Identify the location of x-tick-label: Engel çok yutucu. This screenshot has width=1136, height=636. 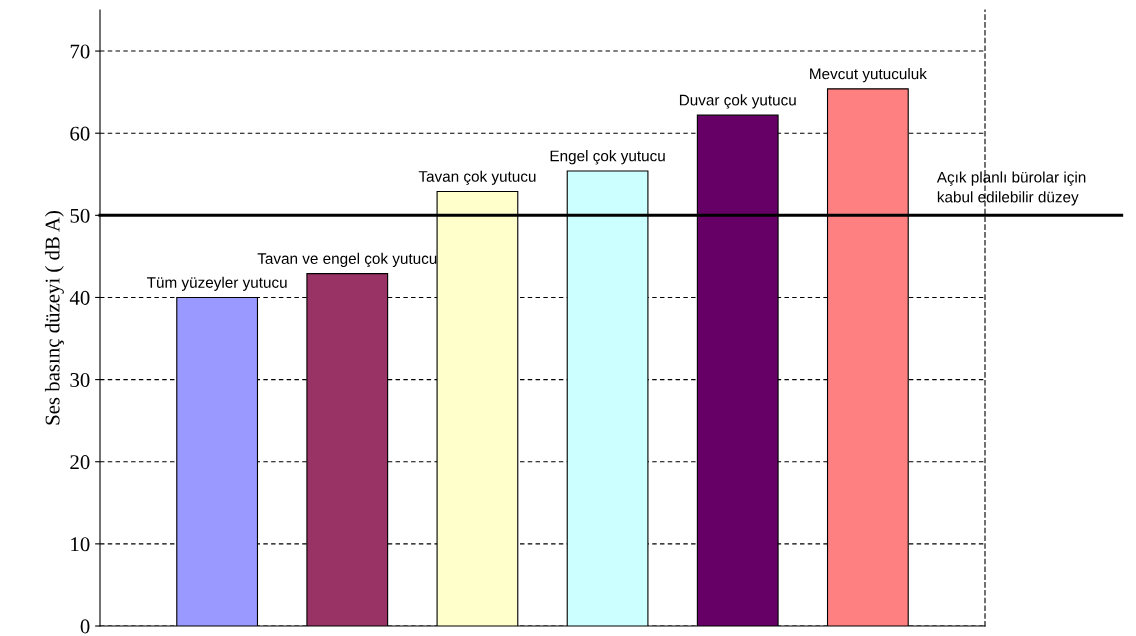
(607, 157).